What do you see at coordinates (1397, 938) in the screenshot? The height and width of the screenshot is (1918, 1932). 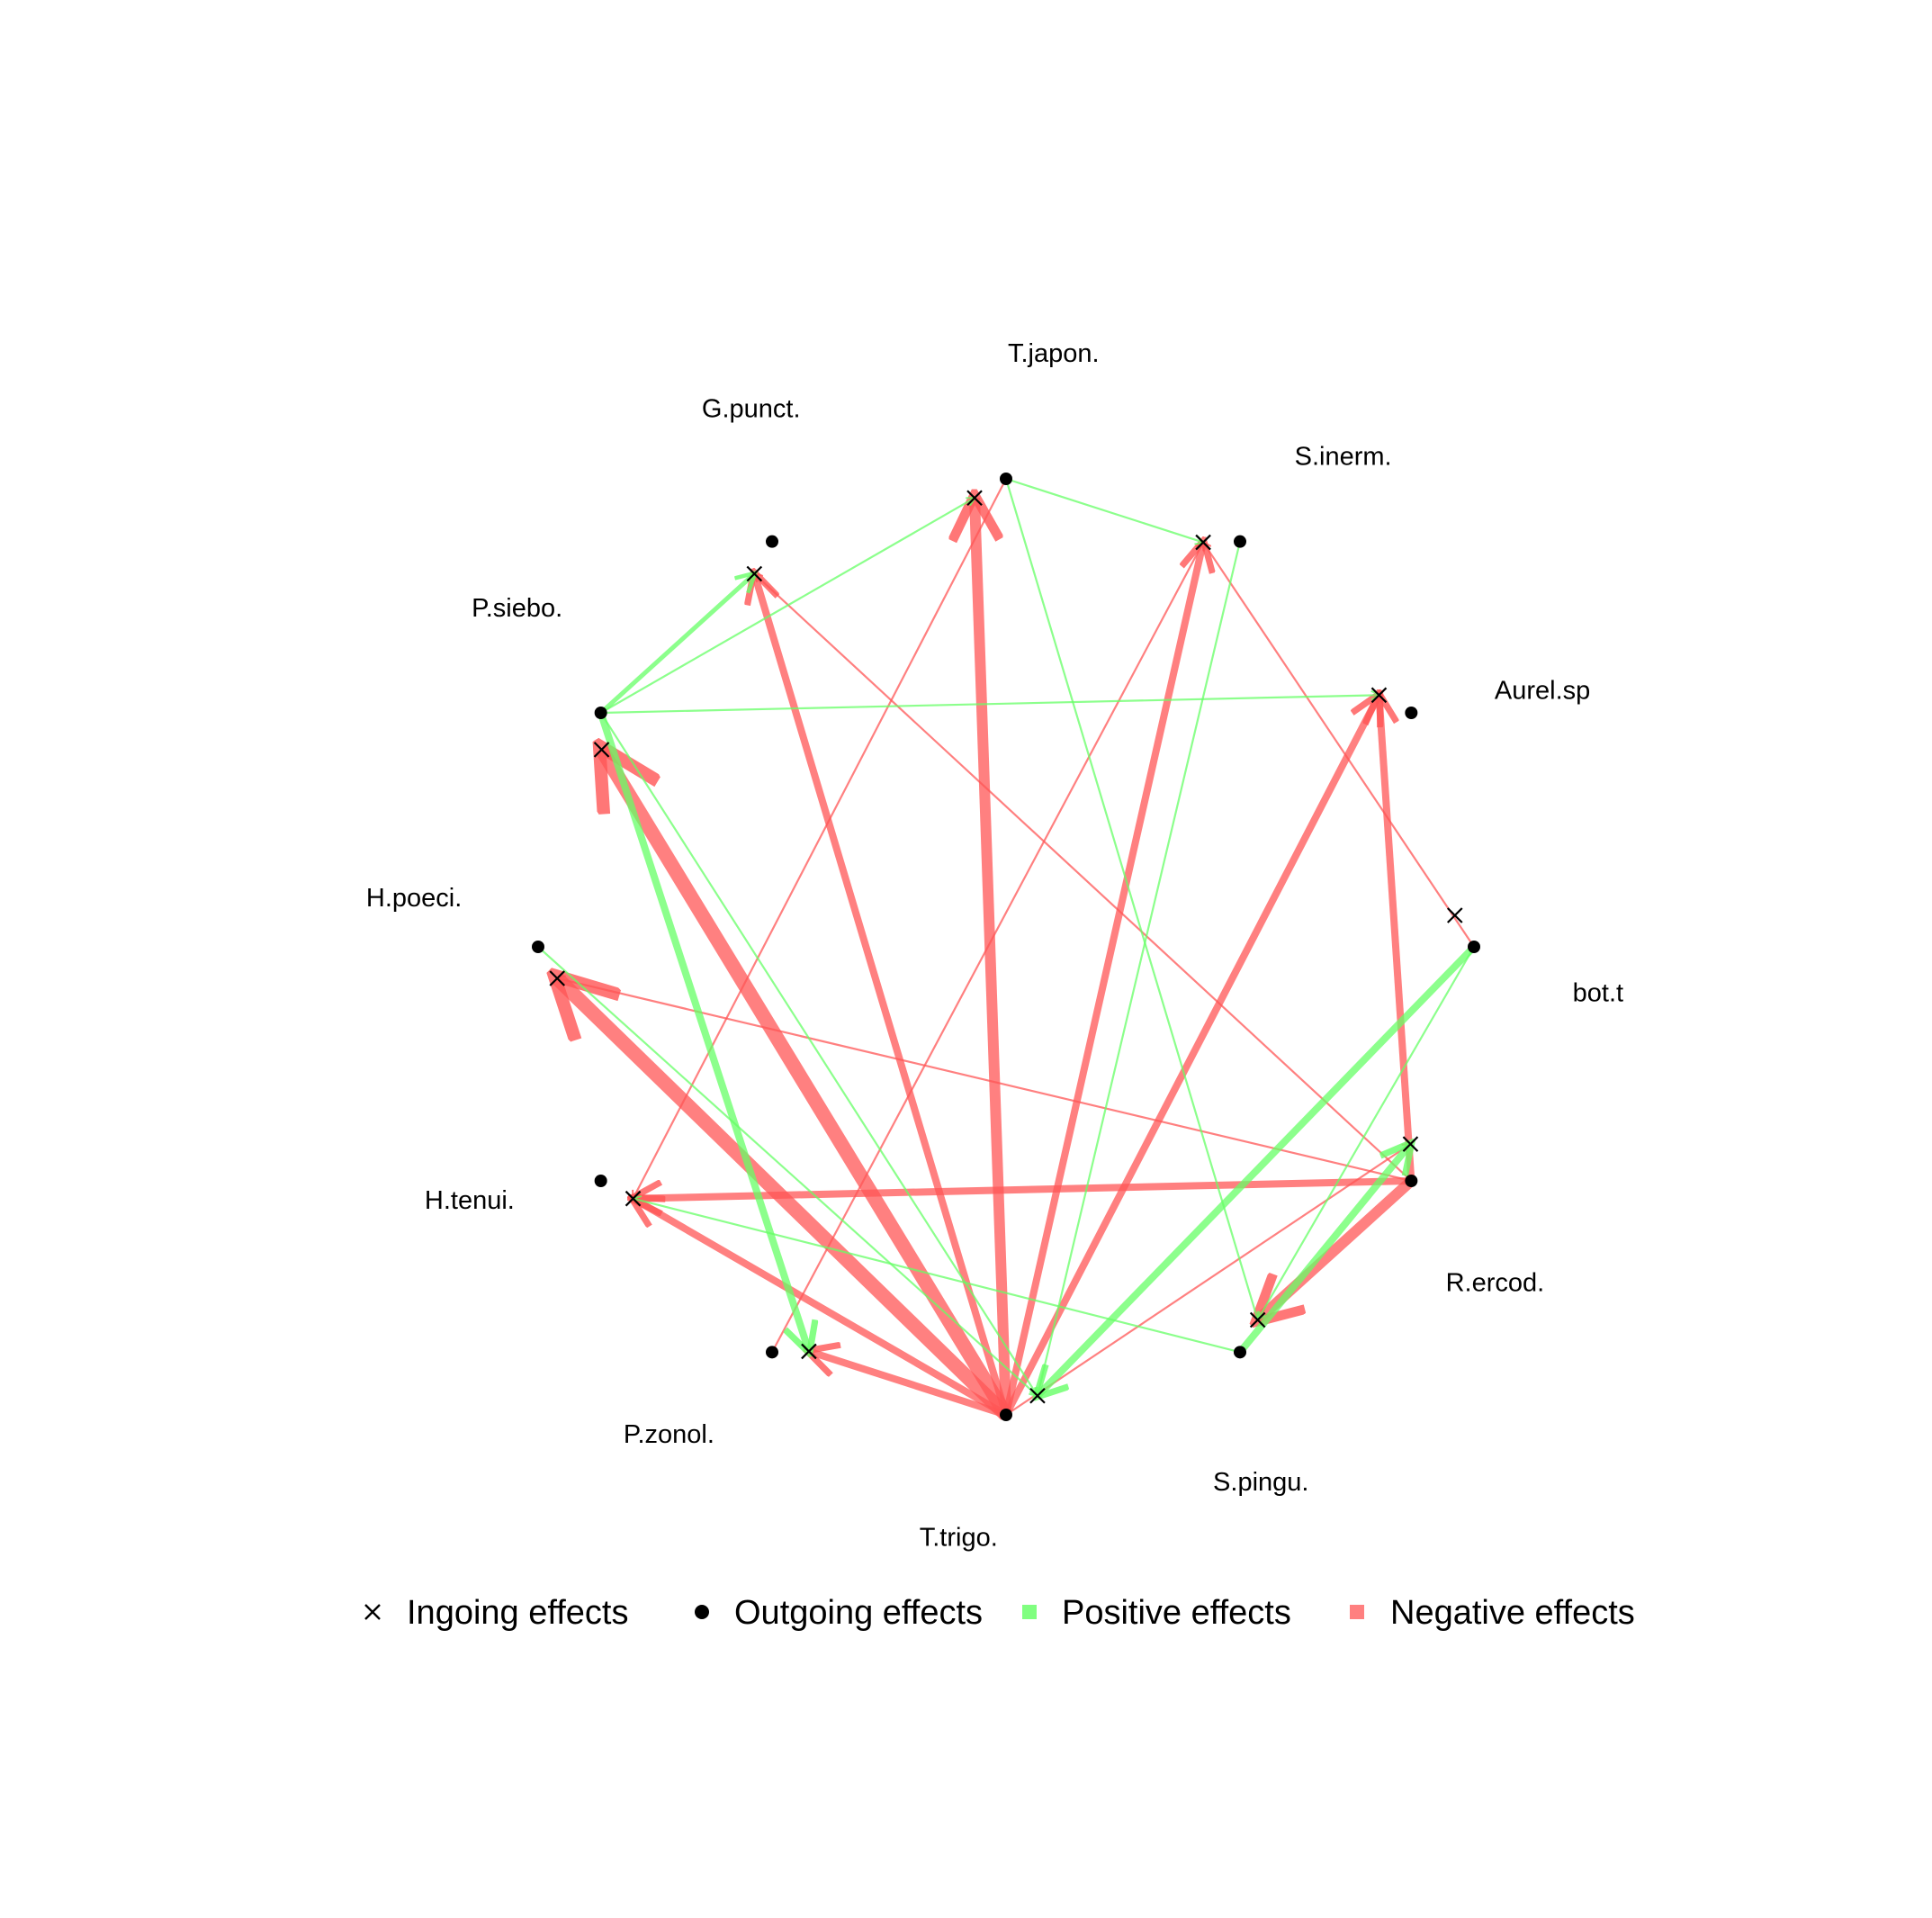 I see `edge-r-ercod-to-aurel-sp` at bounding box center [1397, 938].